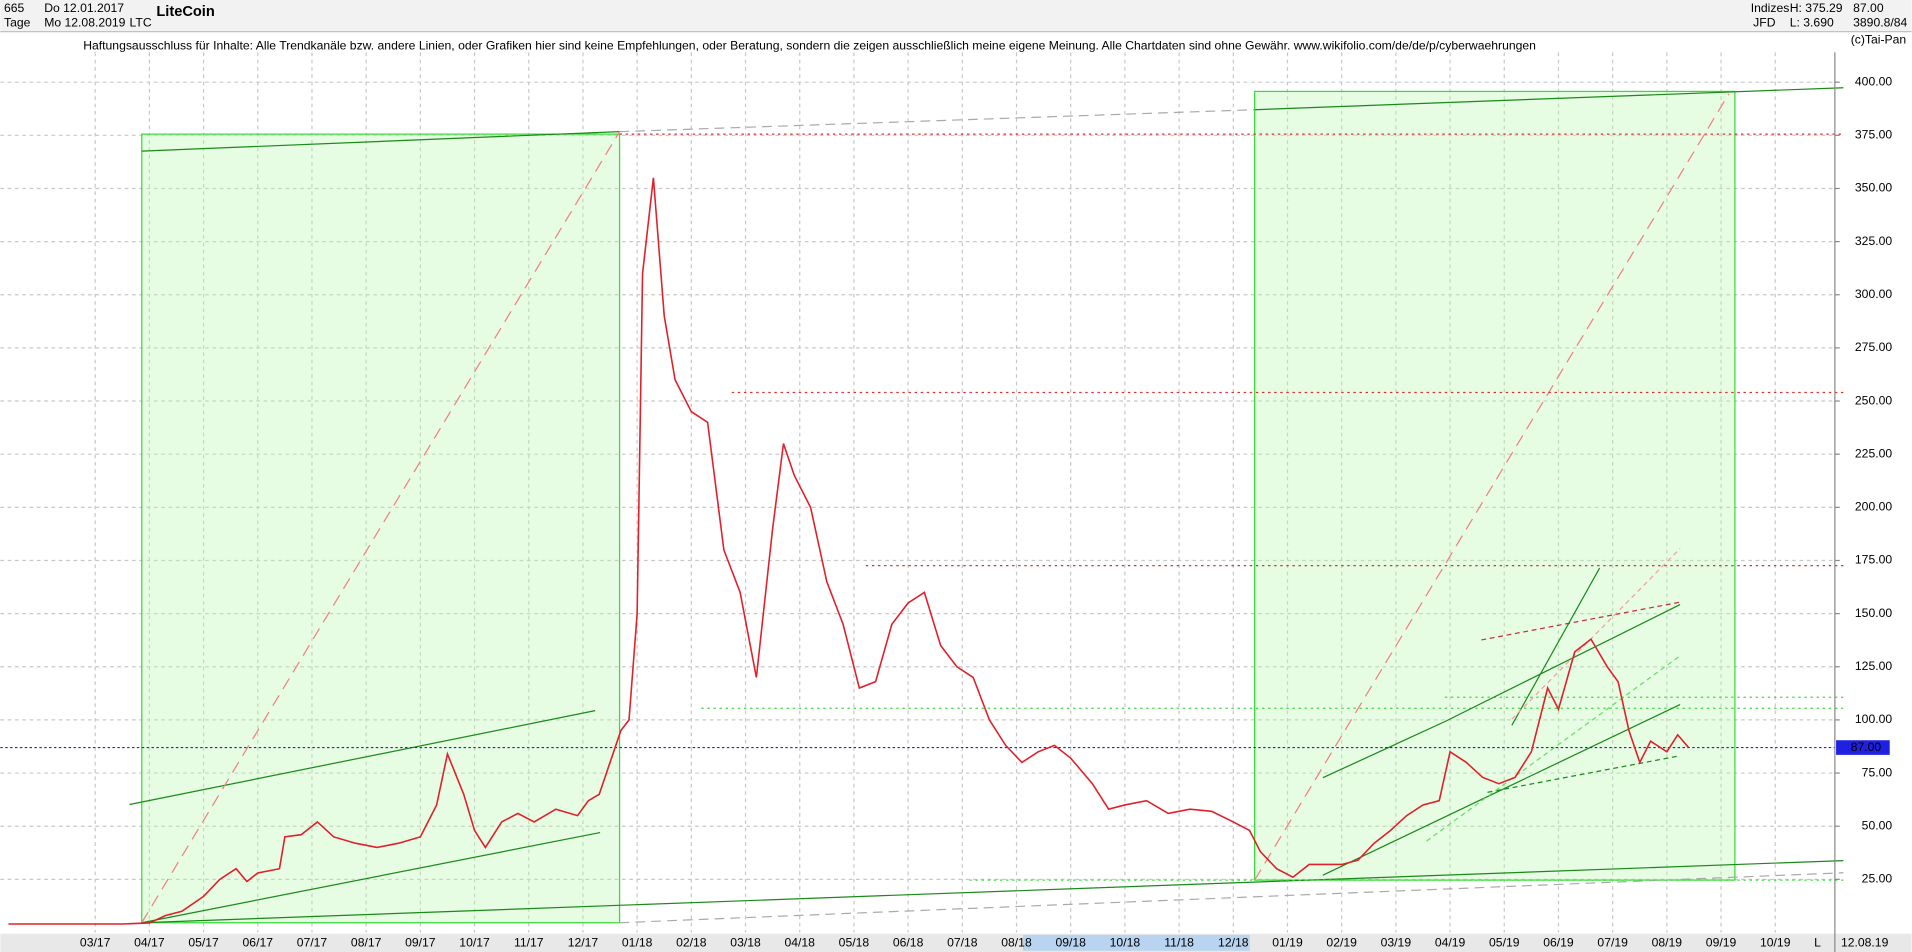 This screenshot has height=952, width=1912. What do you see at coordinates (84, 8) in the screenshot?
I see `from-date: Do 12.01.2017` at bounding box center [84, 8].